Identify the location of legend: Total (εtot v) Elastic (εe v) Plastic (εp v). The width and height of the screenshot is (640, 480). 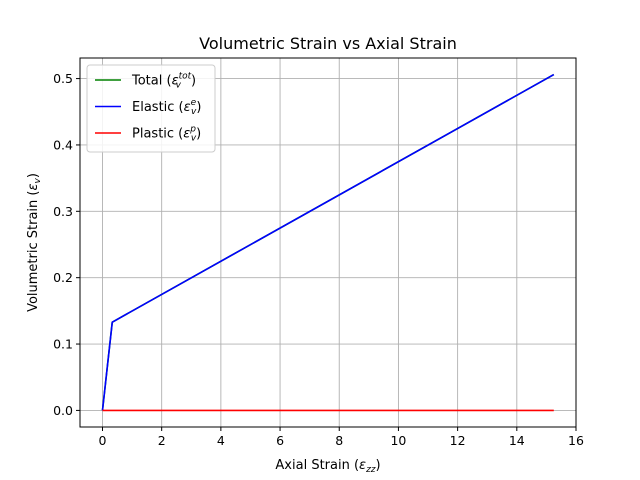
(151, 108).